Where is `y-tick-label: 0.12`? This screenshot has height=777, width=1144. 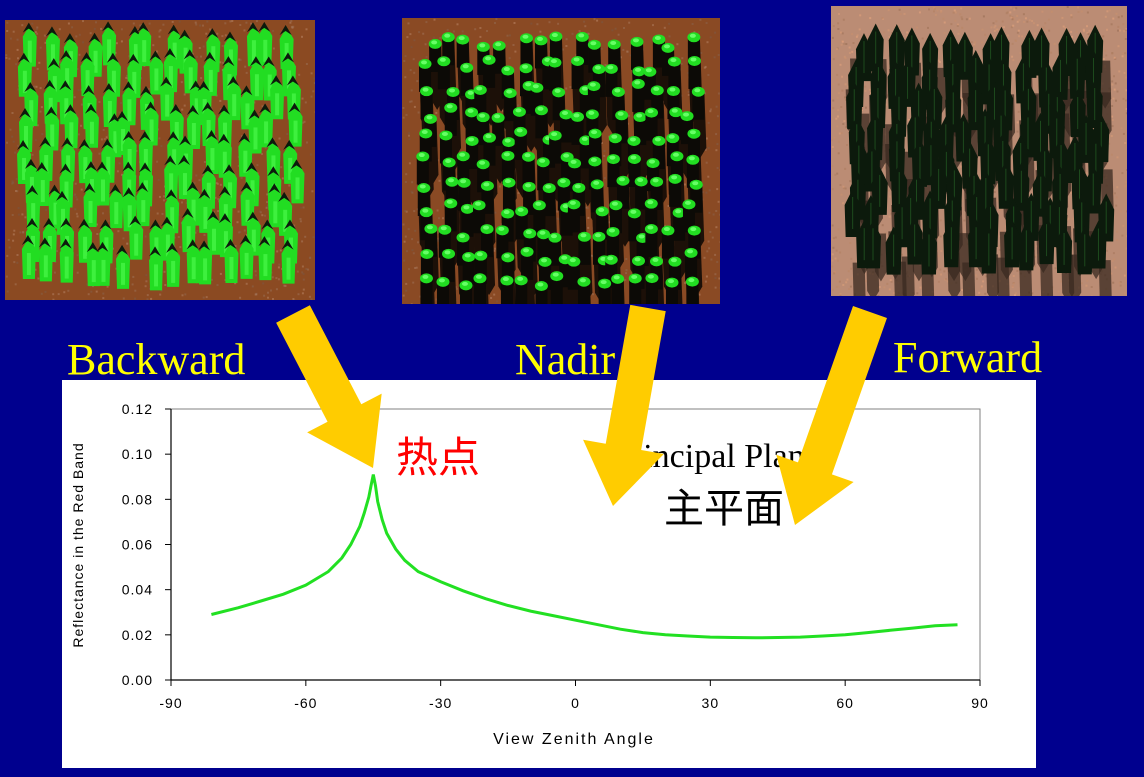
y-tick-label: 0.12 is located at coordinates (137, 409).